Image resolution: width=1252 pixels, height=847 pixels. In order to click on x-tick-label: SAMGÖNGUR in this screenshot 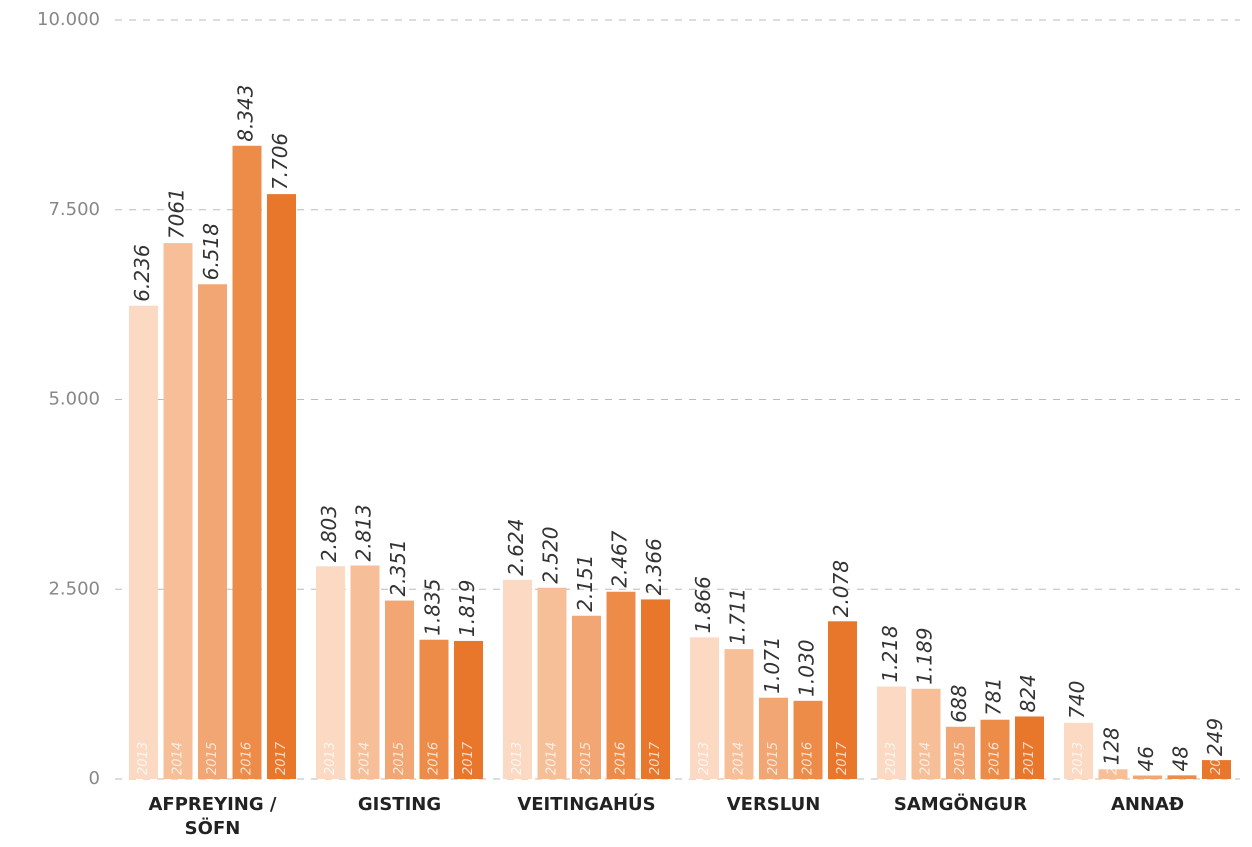, I will do `click(960, 804)`.